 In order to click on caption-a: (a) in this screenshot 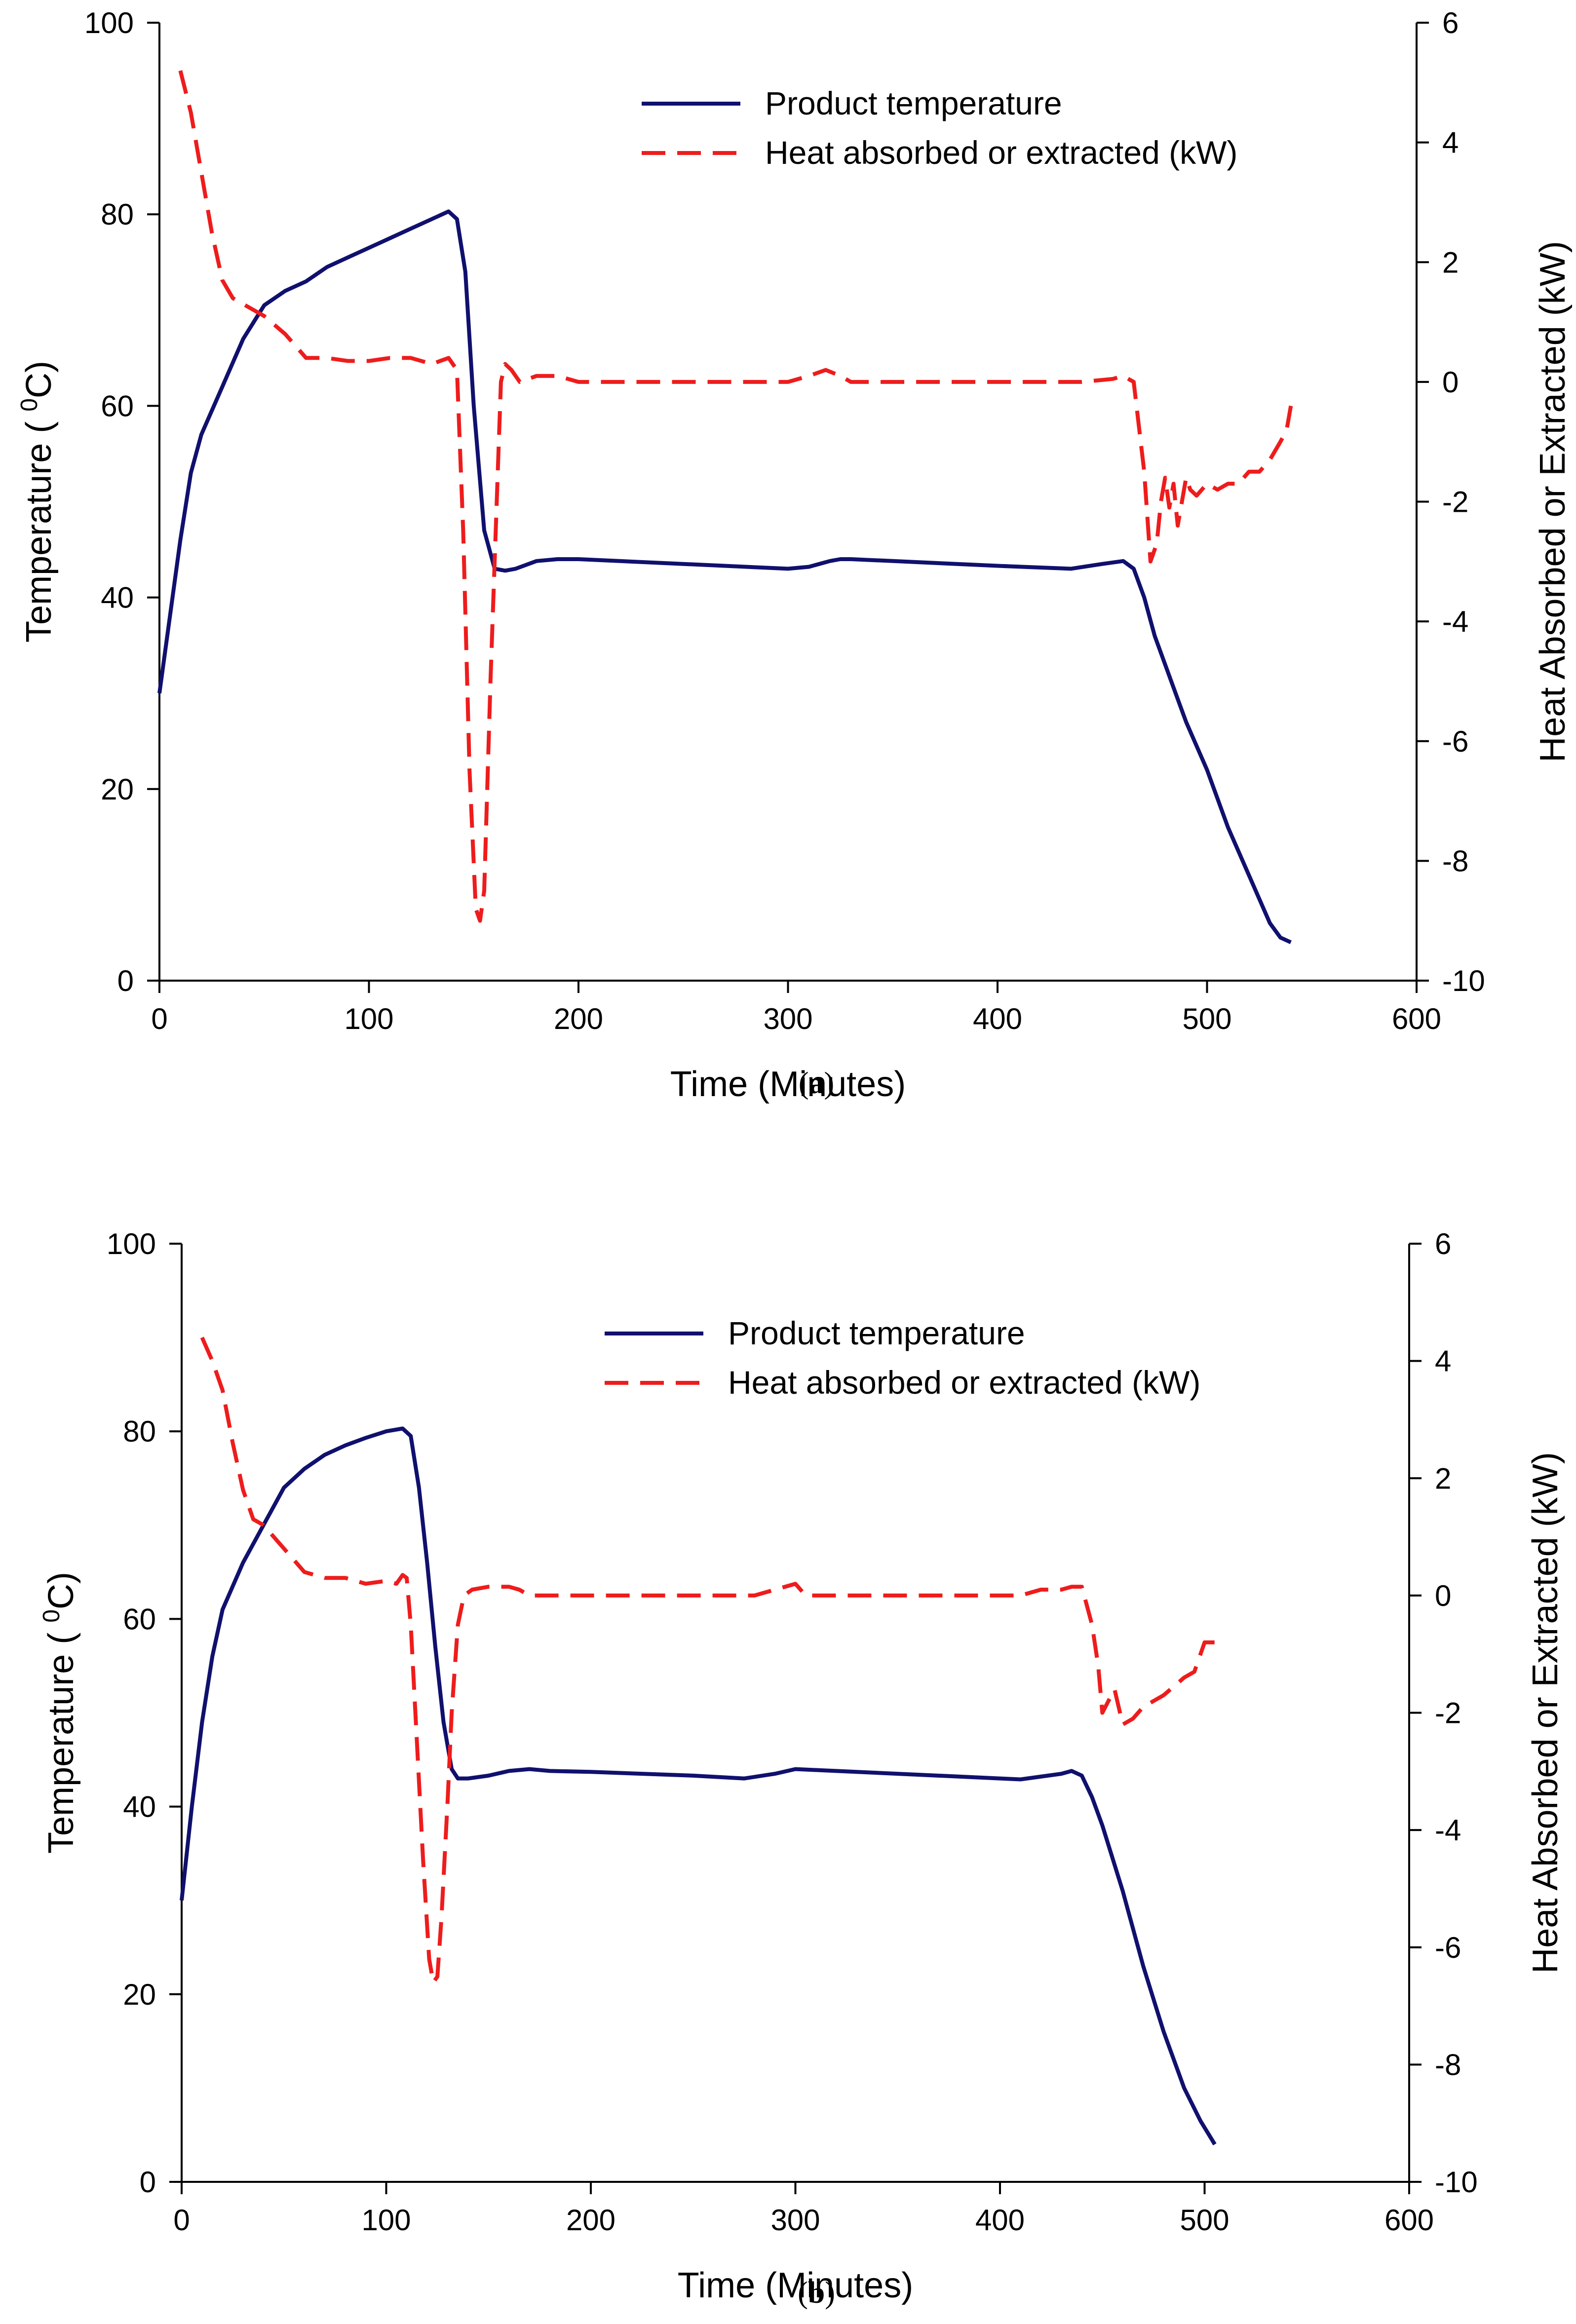, I will do `click(817, 1083)`.